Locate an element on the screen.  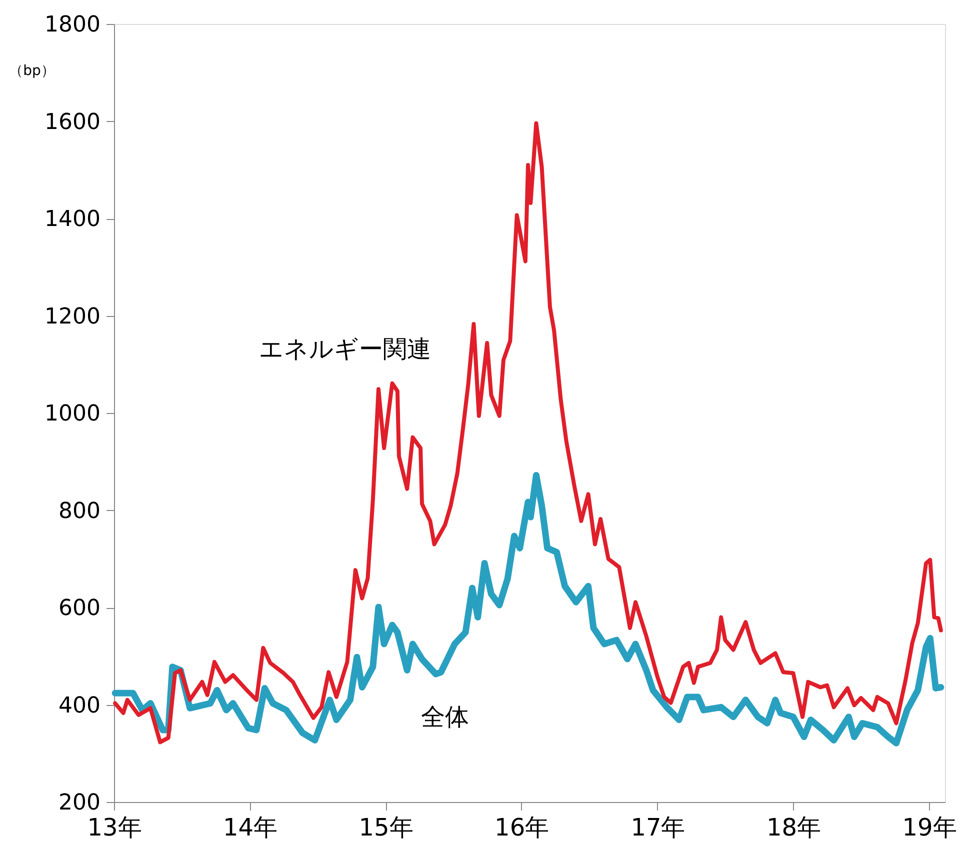
y-tick-label: 1800 is located at coordinates (72, 25).